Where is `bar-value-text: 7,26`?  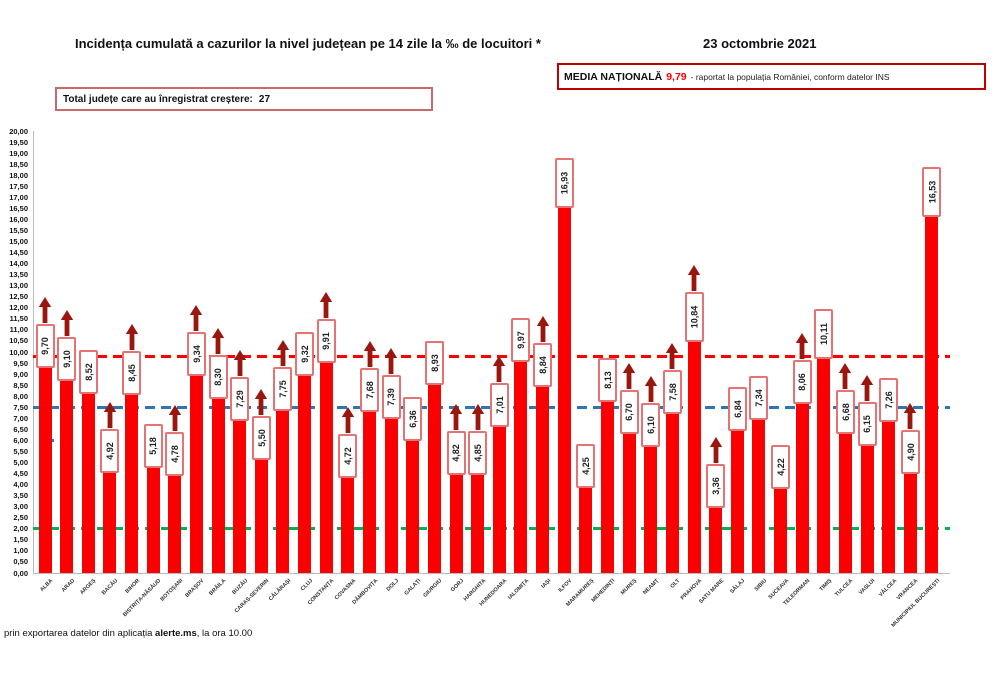
bar-value-text: 7,26 is located at coordinates (888, 399).